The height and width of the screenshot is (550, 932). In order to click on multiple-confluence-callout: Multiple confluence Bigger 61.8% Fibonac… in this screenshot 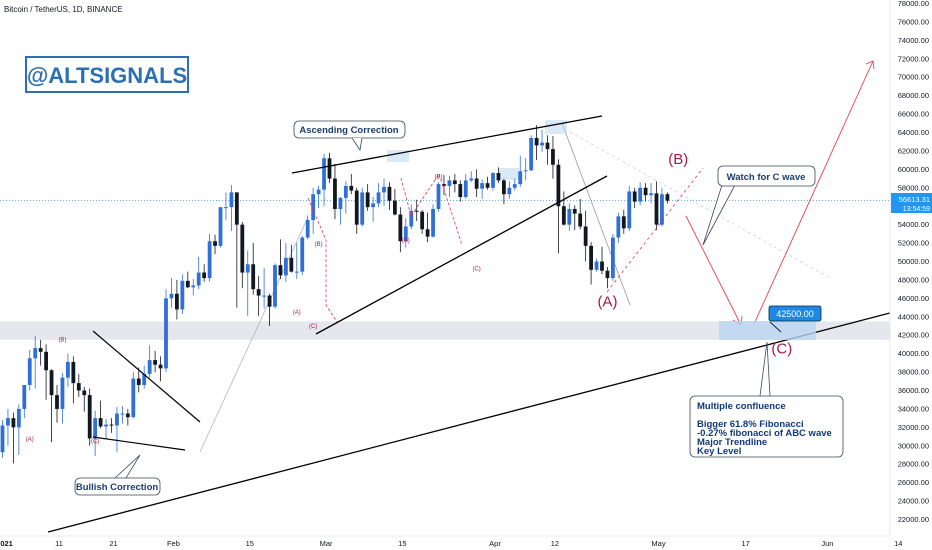, I will do `click(766, 399)`.